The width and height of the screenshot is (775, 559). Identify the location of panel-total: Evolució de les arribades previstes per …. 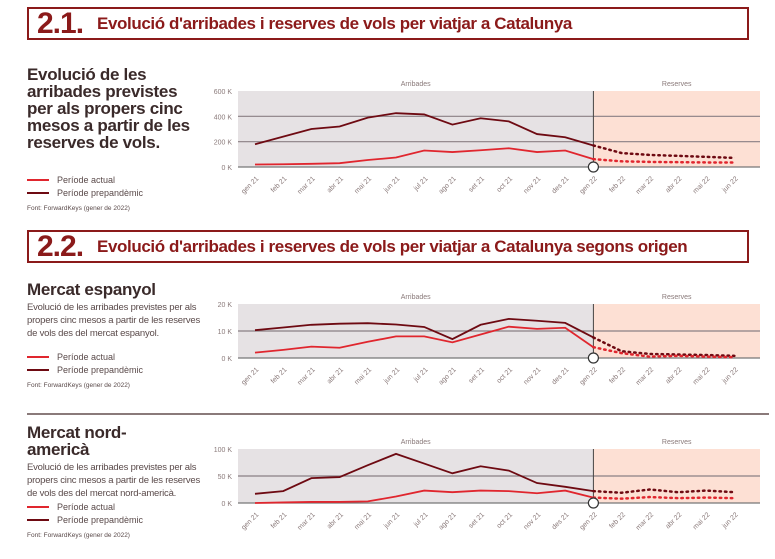
(116, 139).